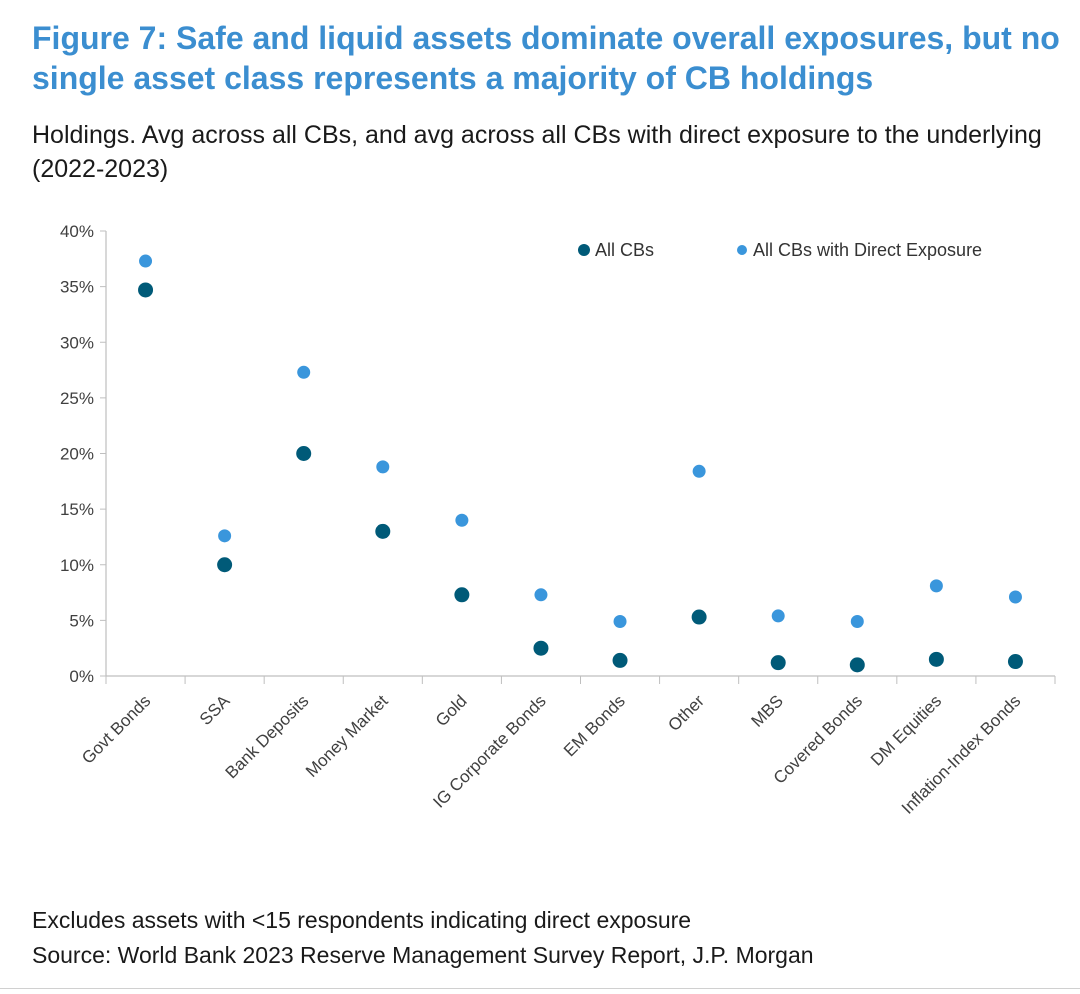 The width and height of the screenshot is (1080, 994). Describe the element at coordinates (906, 730) in the screenshot. I see `x-tick-label: DM Equities` at that location.